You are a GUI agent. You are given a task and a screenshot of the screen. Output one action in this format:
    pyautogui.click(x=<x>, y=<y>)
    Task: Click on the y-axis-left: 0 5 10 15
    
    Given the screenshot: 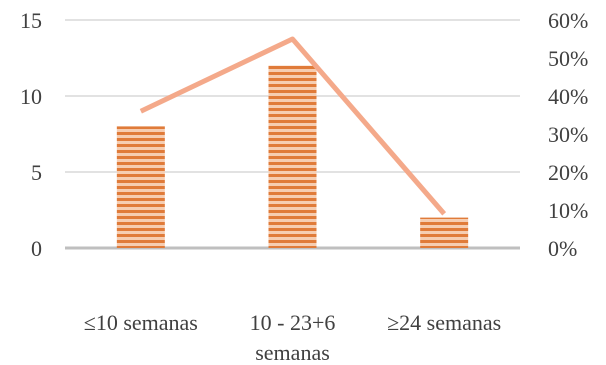 What is the action you would take?
    pyautogui.click(x=31, y=134)
    